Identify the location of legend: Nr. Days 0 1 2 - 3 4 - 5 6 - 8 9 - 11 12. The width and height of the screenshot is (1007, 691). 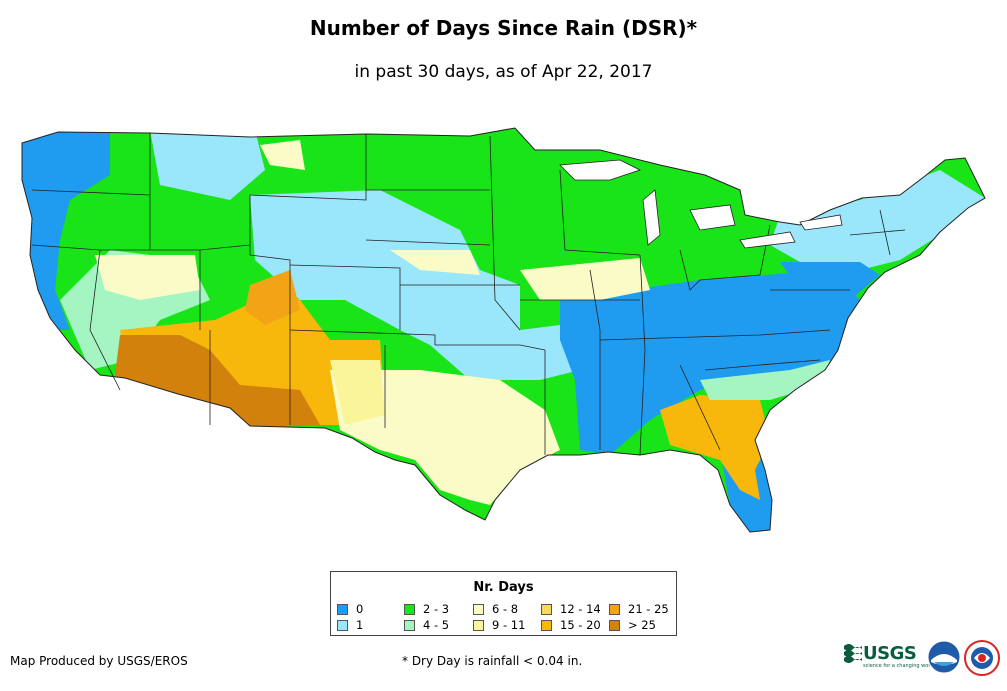
(503, 603).